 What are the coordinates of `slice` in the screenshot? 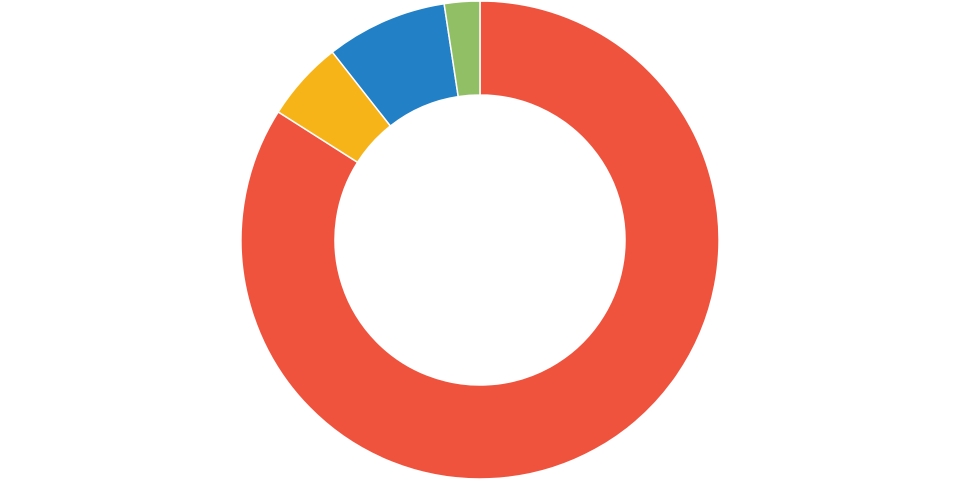 It's located at (462, 49).